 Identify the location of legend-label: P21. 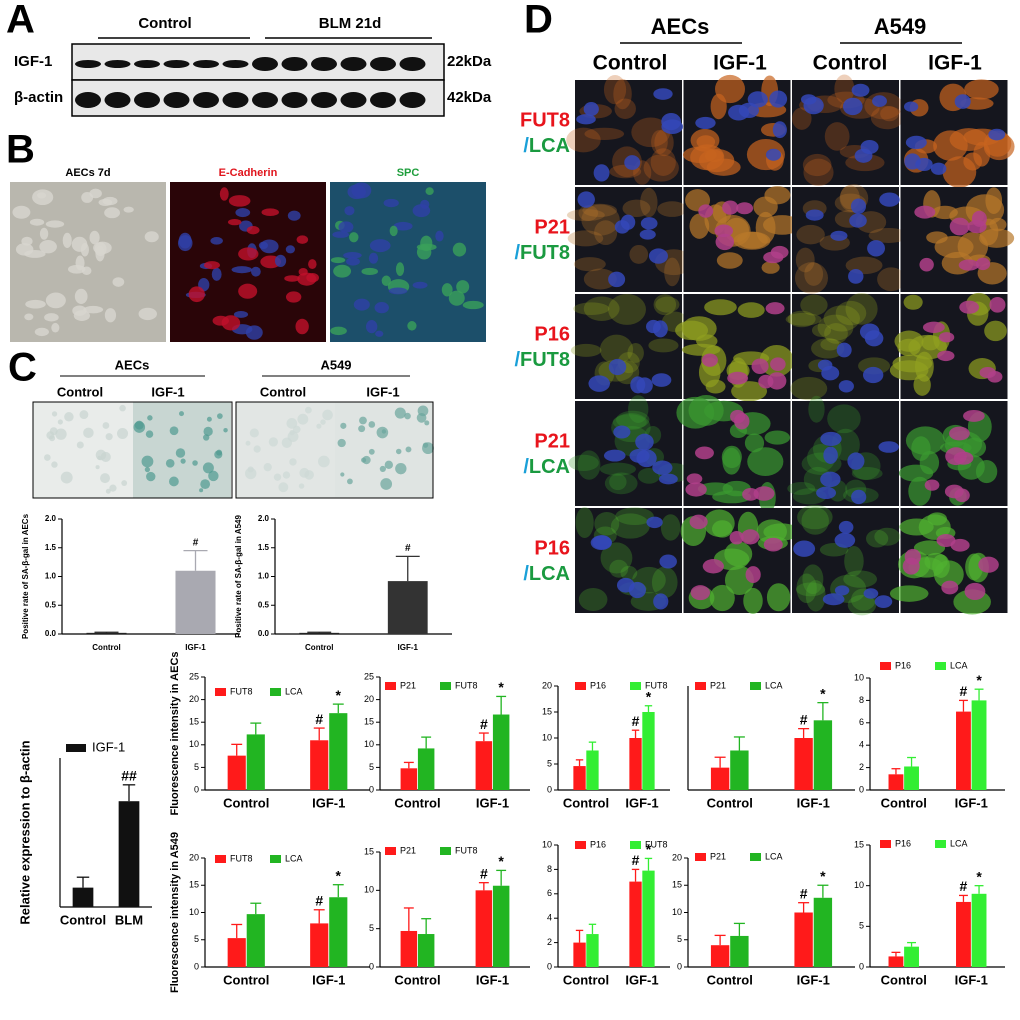
(408, 850).